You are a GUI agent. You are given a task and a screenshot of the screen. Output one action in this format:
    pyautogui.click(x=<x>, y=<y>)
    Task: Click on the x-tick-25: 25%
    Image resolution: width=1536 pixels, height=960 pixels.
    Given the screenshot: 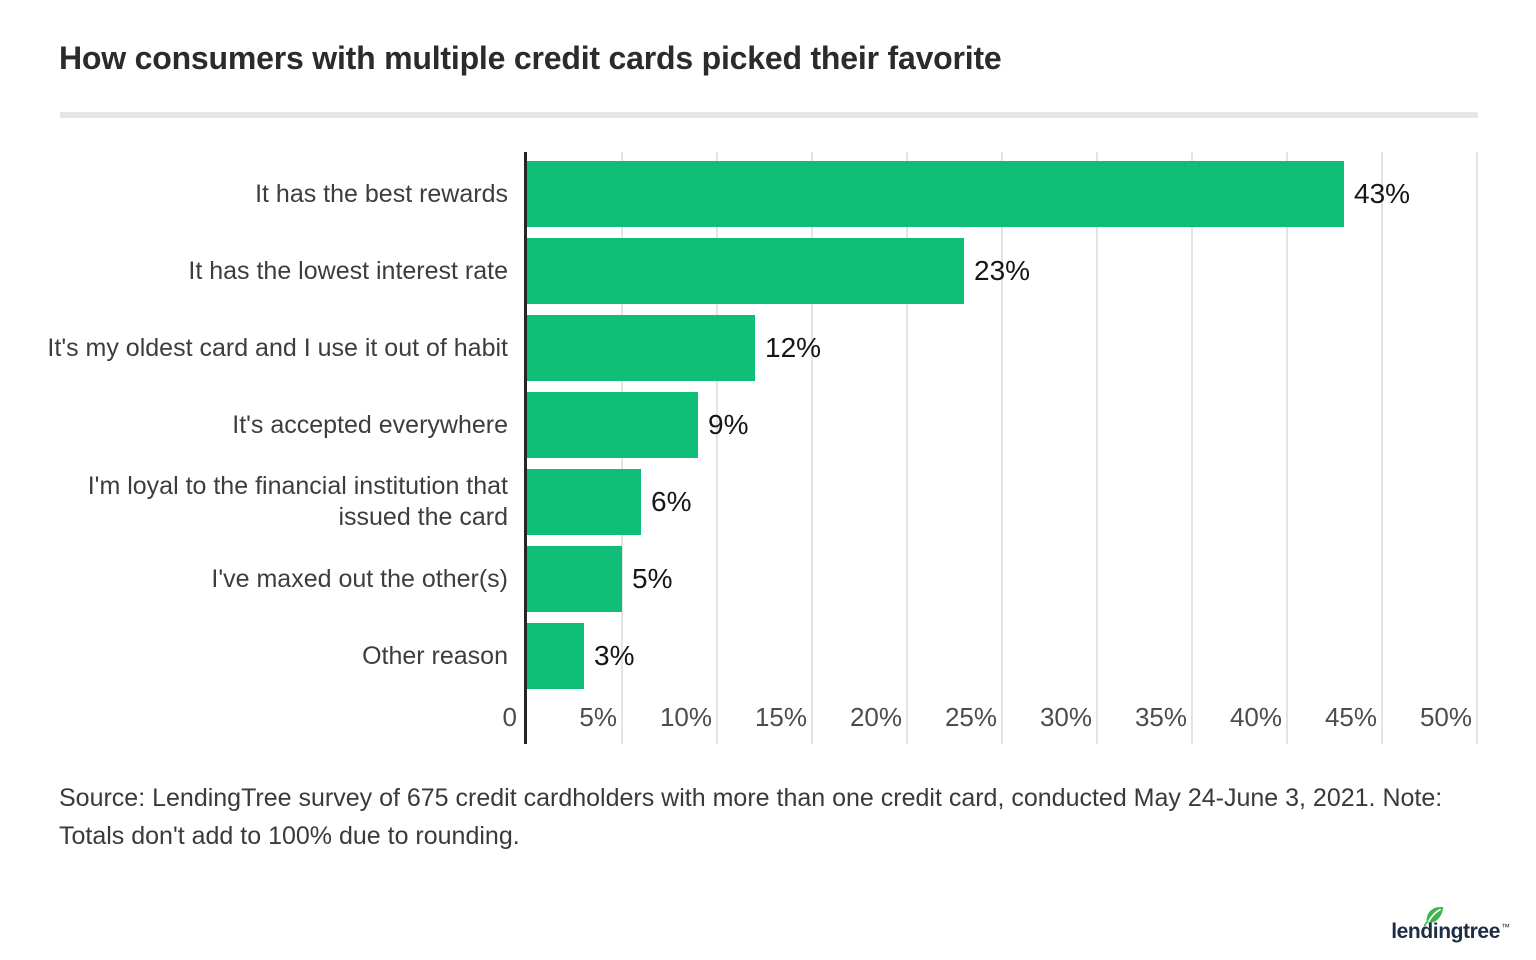 What is the action you would take?
    pyautogui.click(x=970, y=717)
    